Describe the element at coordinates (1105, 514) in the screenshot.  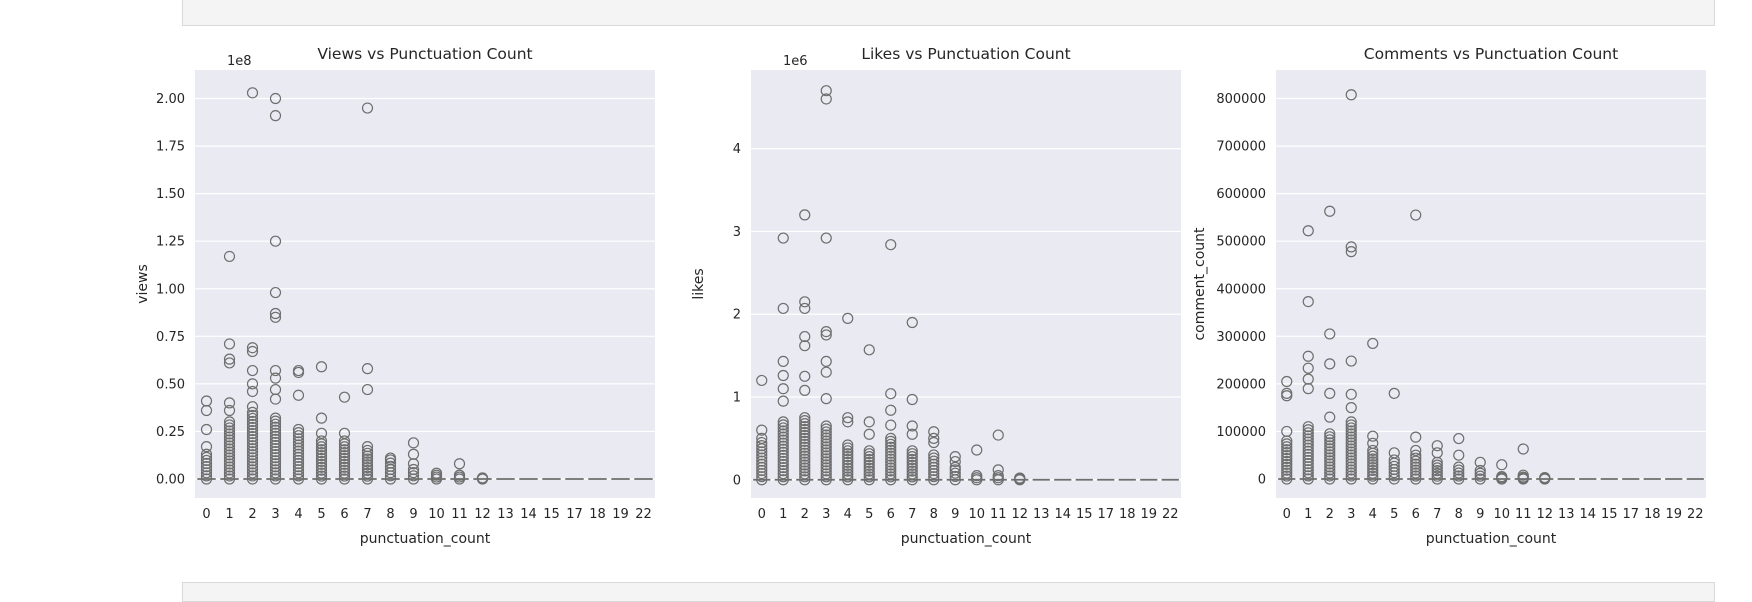
I see `x-tick-label: 17` at that location.